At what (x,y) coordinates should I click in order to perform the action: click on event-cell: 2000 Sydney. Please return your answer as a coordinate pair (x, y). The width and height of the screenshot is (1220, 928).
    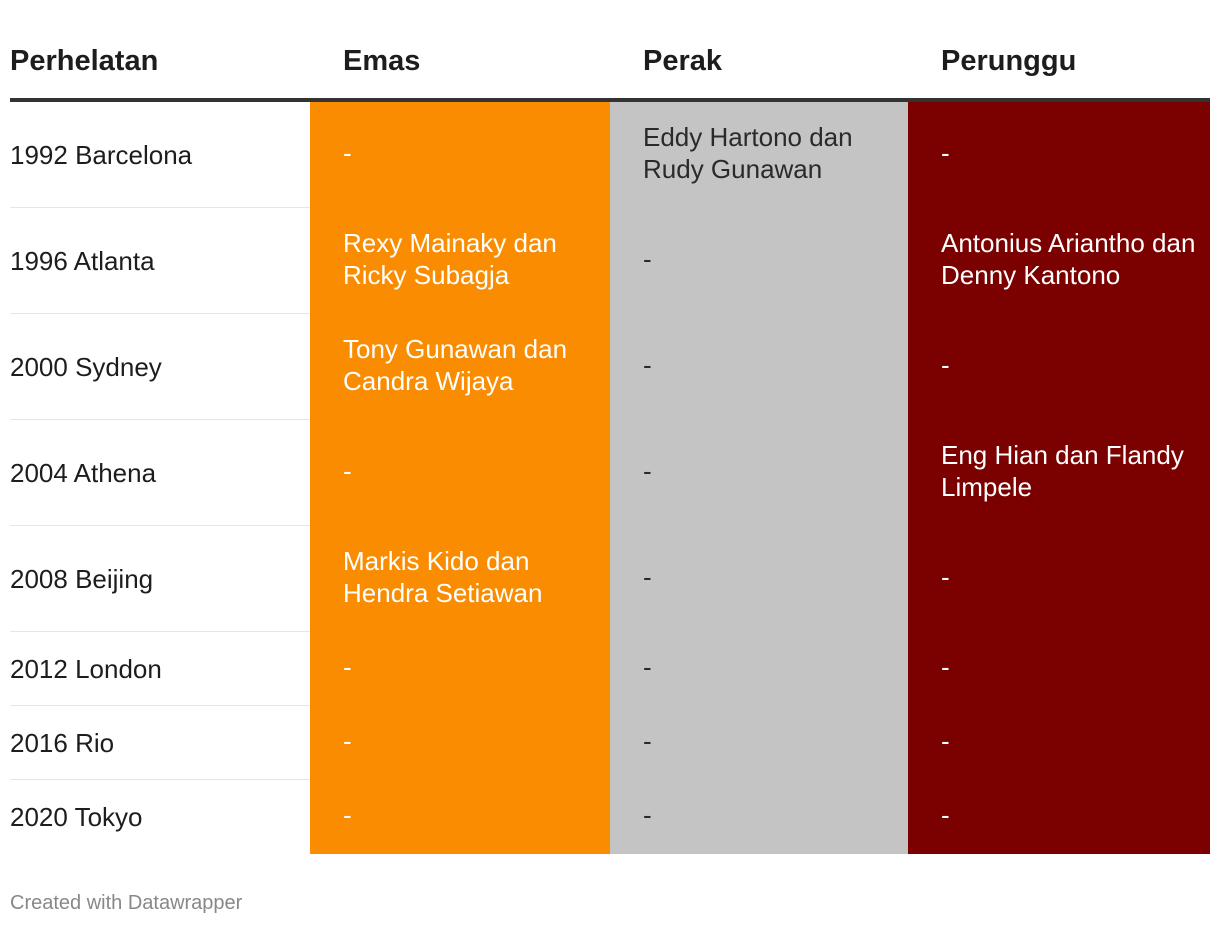
    Looking at the image, I should click on (160, 367).